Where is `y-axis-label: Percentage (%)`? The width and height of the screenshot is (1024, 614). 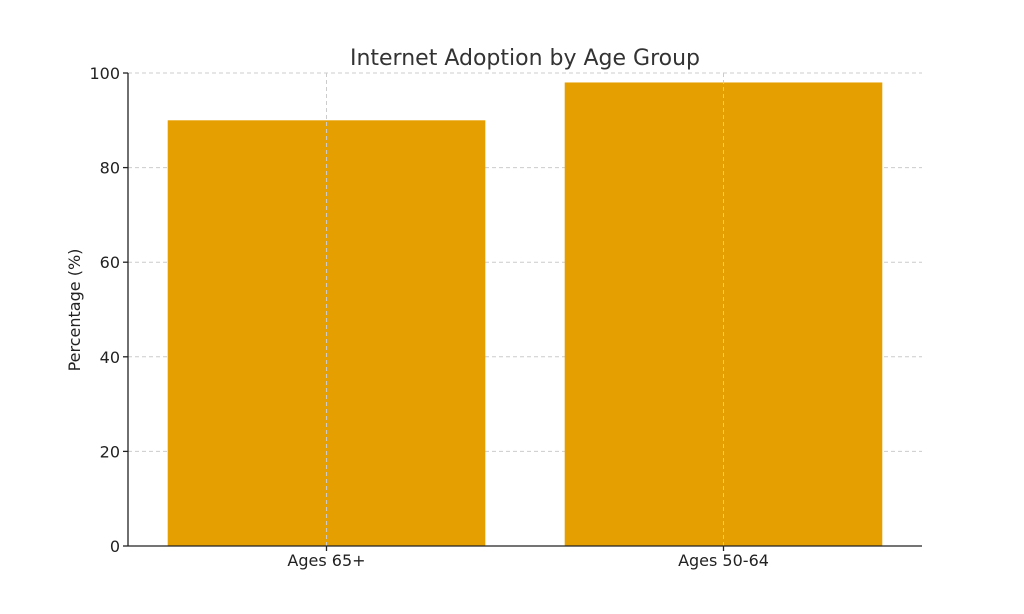 y-axis-label: Percentage (%) is located at coordinates (74, 310).